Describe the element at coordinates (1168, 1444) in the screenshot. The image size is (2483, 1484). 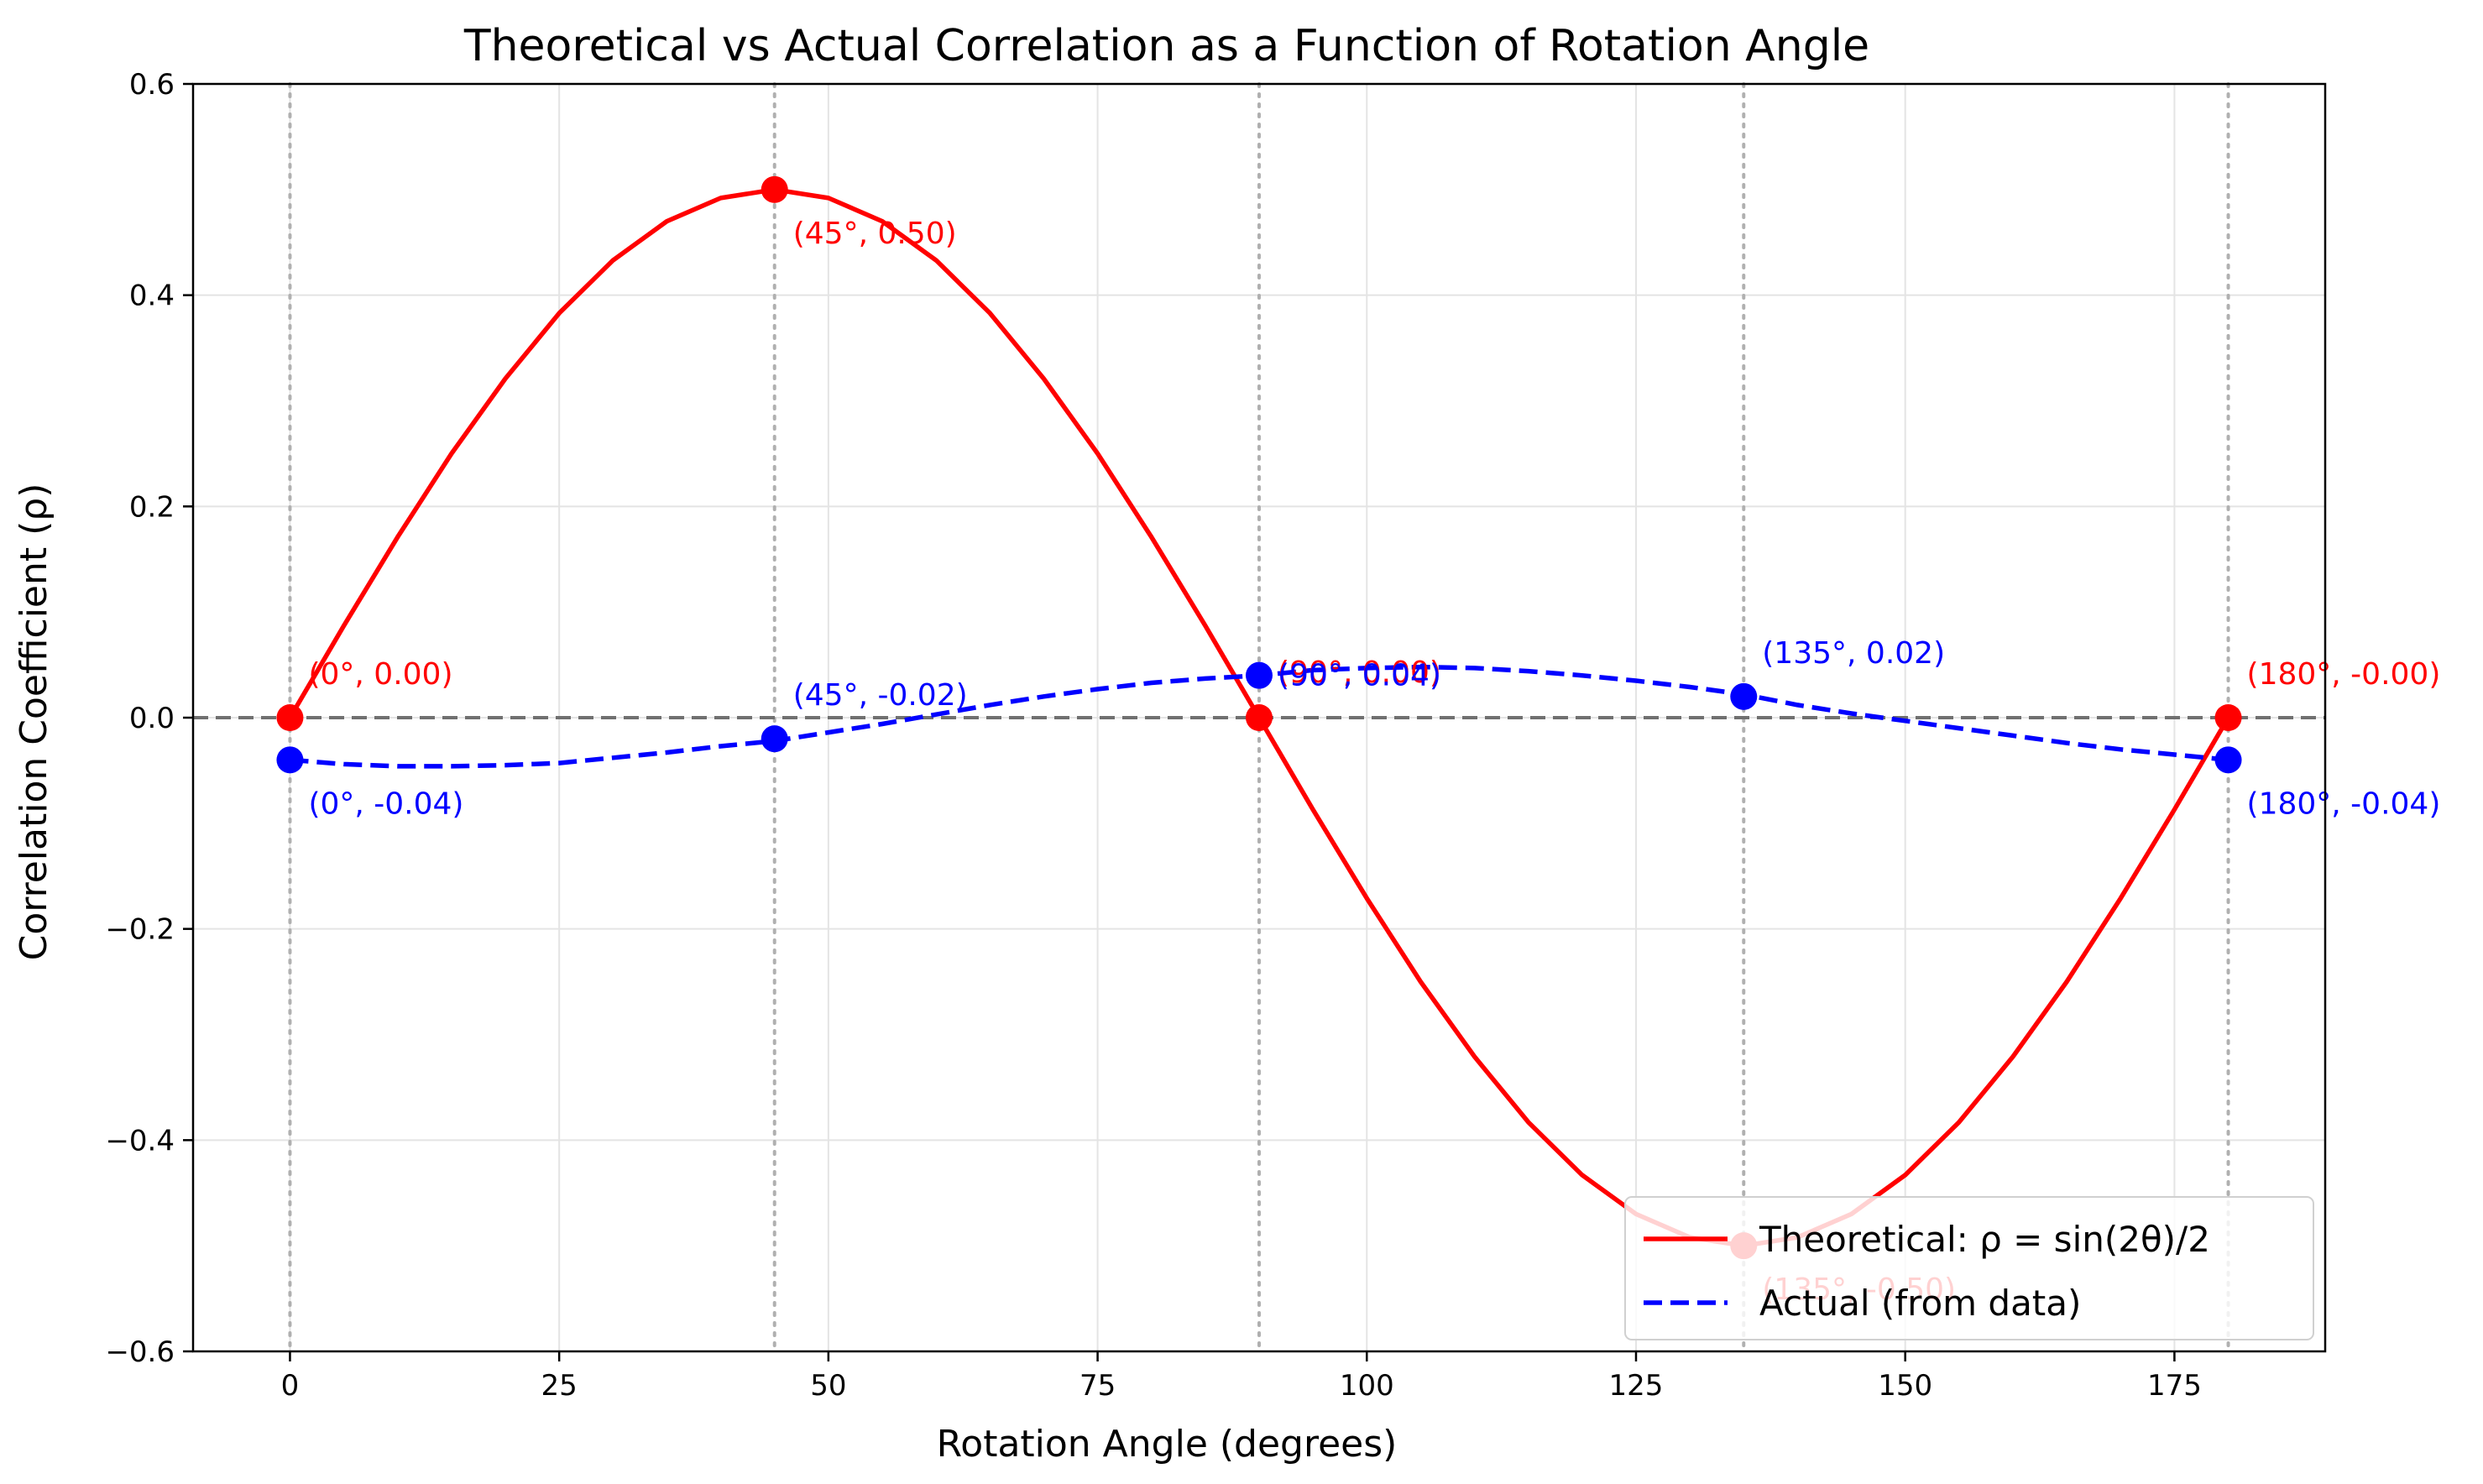
I see `x-axis-label: Rotation Angle (degrees)` at that location.